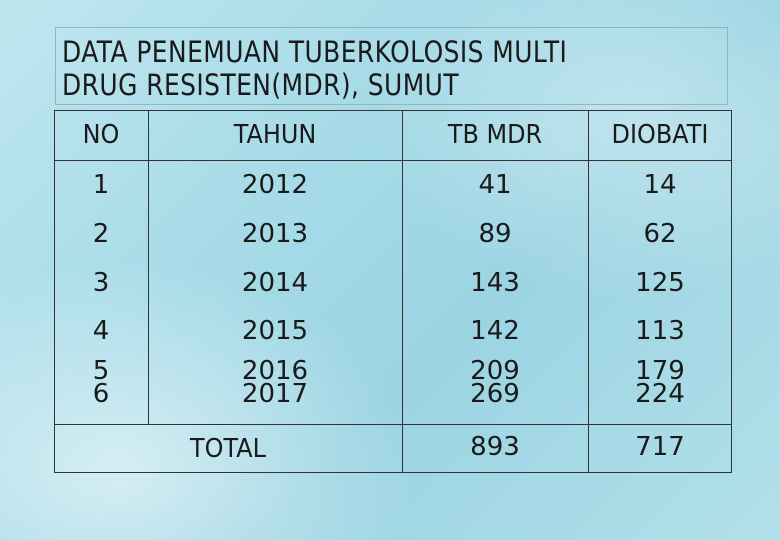 This screenshot has width=780, height=540. I want to click on cell-diobati: 179, so click(660, 371).